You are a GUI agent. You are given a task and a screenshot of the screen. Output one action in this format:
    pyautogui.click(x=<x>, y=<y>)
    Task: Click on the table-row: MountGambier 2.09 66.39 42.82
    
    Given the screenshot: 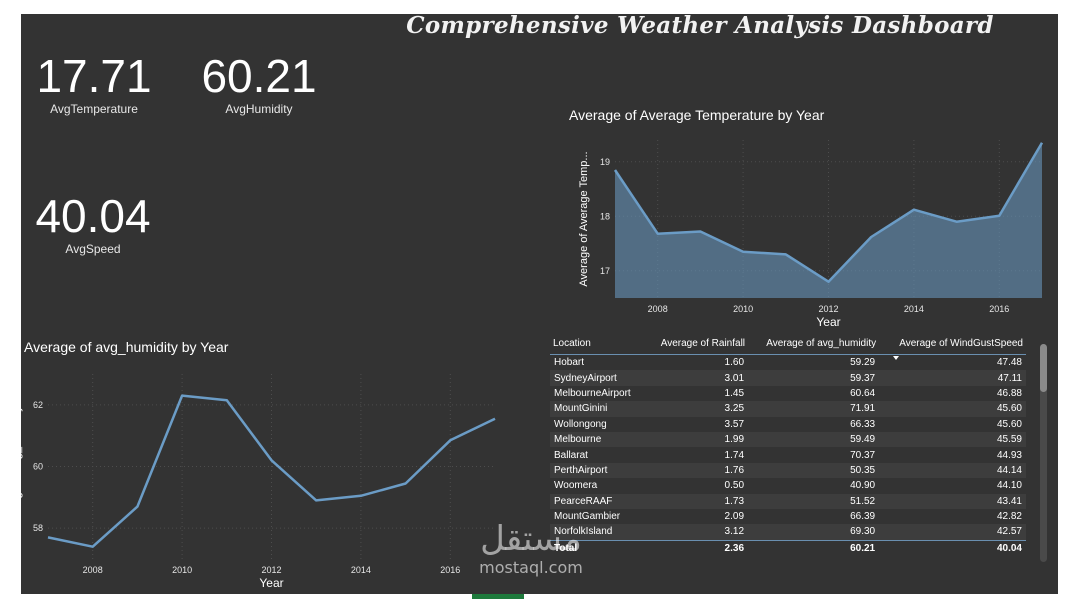 What is the action you would take?
    pyautogui.click(x=788, y=516)
    